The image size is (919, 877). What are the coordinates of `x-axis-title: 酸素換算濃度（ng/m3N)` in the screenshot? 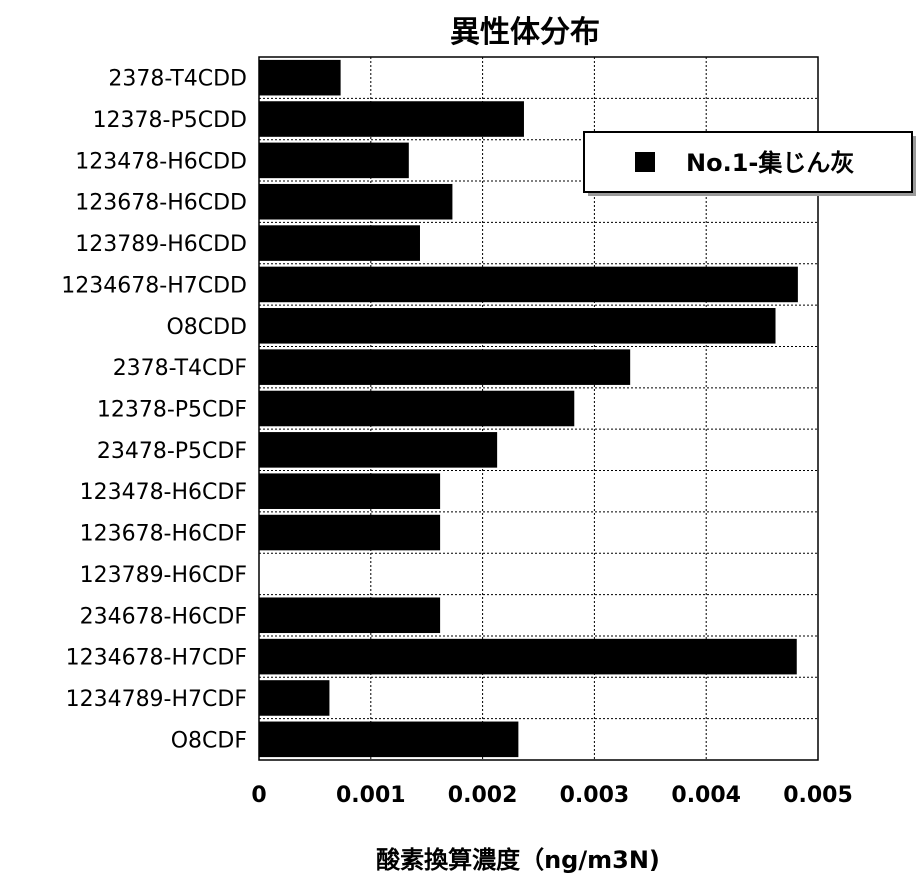 It's located at (518, 860).